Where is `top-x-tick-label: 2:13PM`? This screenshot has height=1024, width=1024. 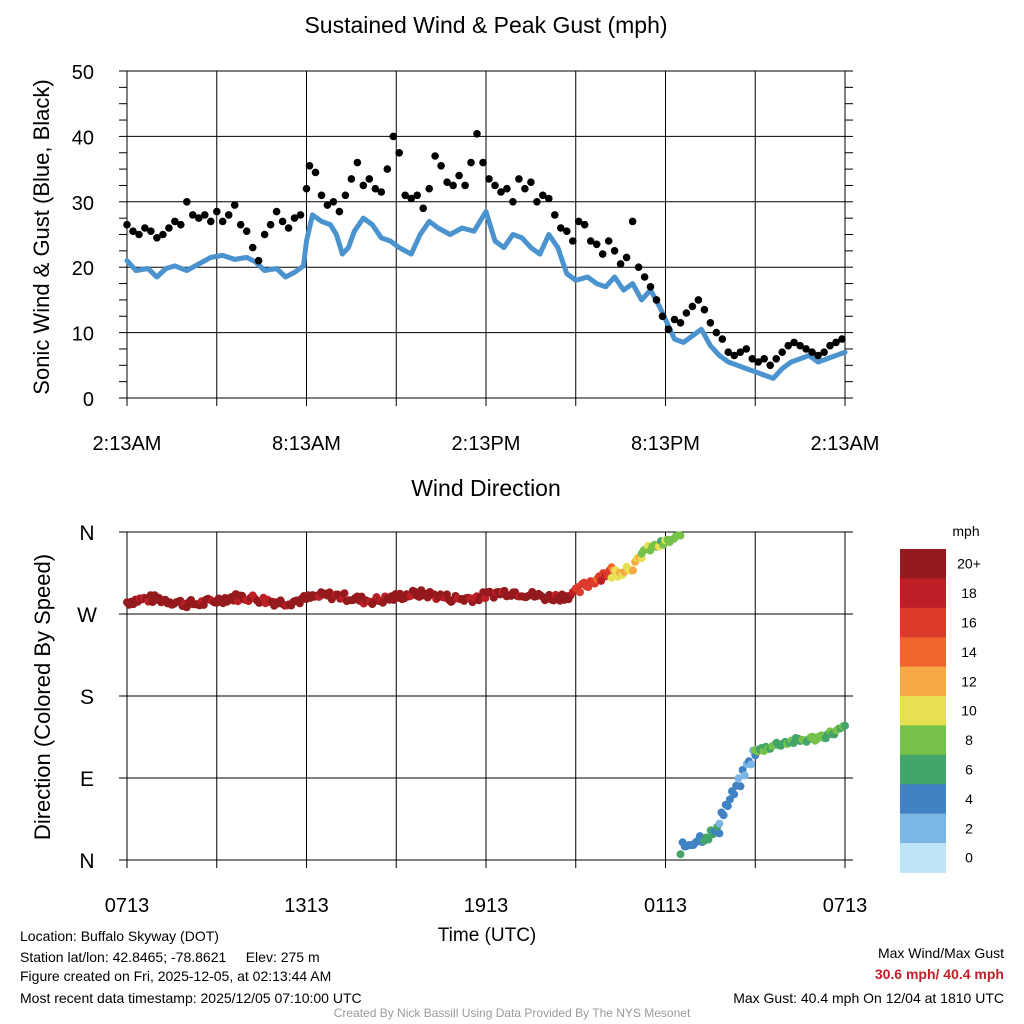
top-x-tick-label: 2:13PM is located at coordinates (486, 444).